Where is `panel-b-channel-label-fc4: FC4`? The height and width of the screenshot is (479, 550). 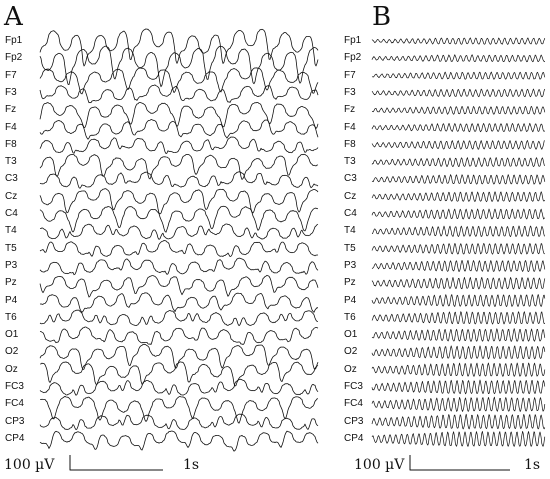
panel-b-channel-label-fc4: FC4 is located at coordinates (353, 404).